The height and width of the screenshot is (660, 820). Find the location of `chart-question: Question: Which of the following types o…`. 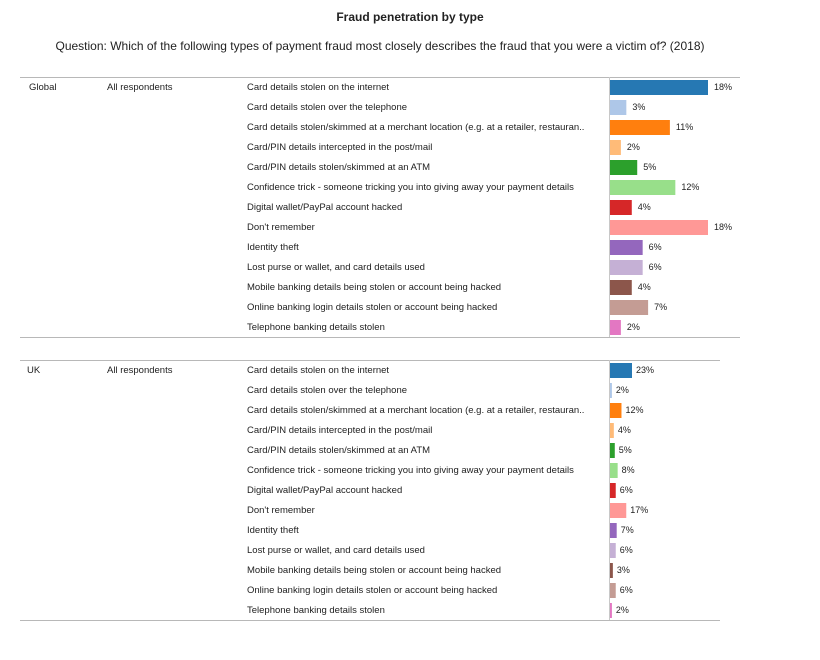

chart-question: Question: Which of the following types o… is located at coordinates (380, 46).